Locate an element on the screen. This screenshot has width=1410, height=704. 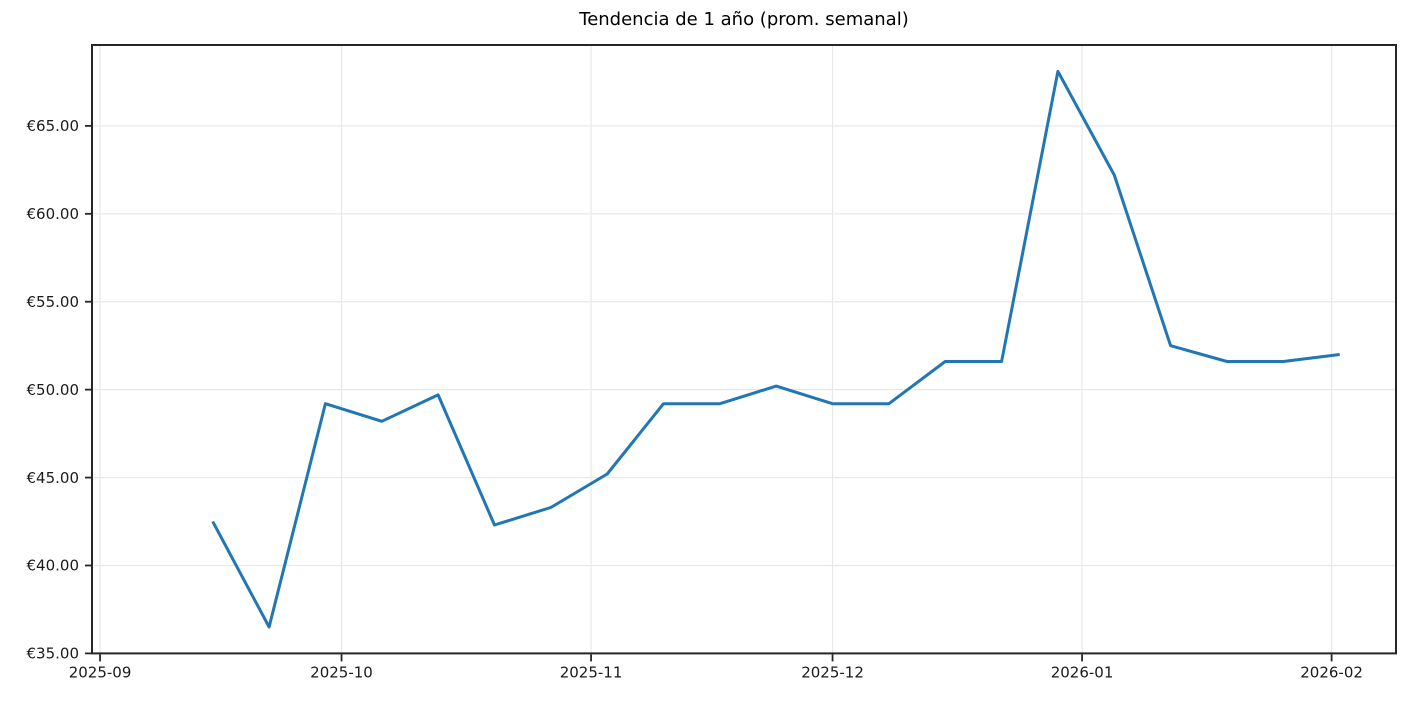
y-tick-label: €60.00 is located at coordinates (53, 214).